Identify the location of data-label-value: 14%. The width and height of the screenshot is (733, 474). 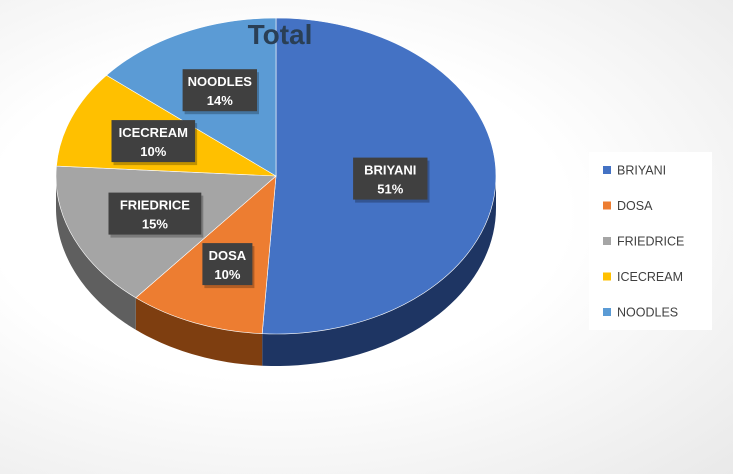
(220, 100).